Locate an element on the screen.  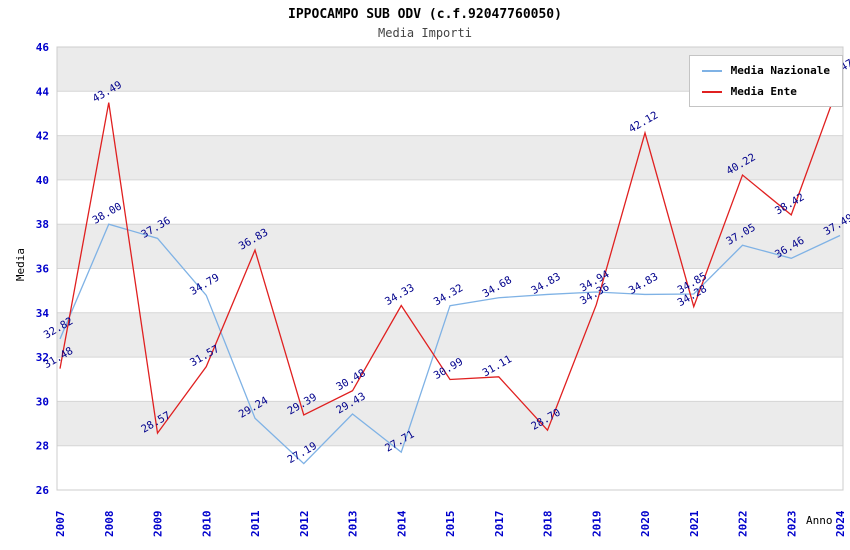
legend-item-media-nazionale: Media Nazionale is located at coordinates (765, 70).